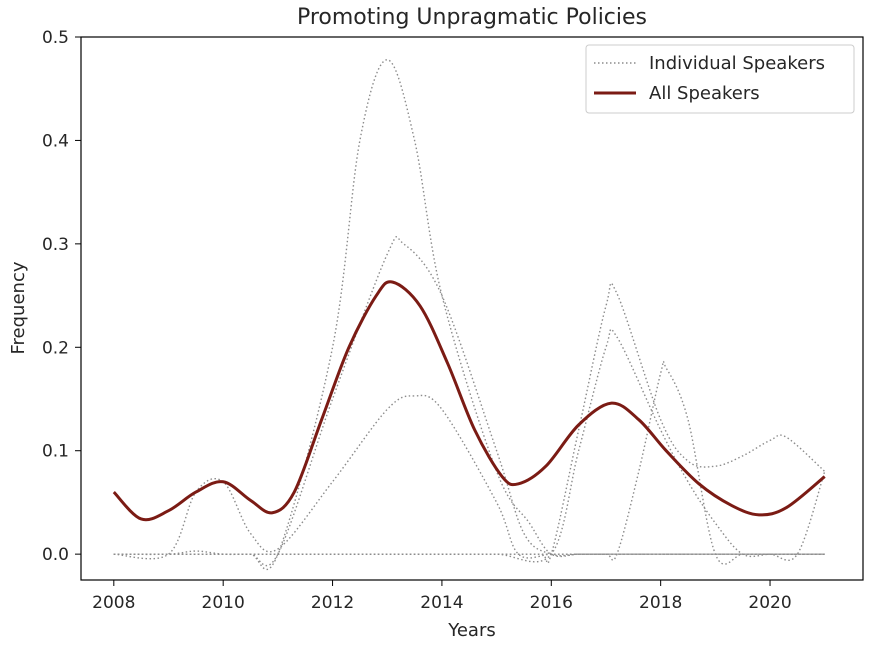  I want to click on y-tick-label: 0.1, so click(55, 452).